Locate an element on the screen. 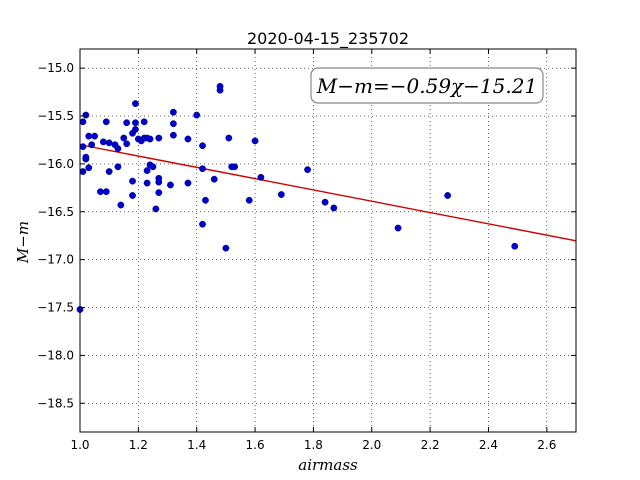 The image size is (640, 480). x-tick-label: 1.0 is located at coordinates (79, 445).